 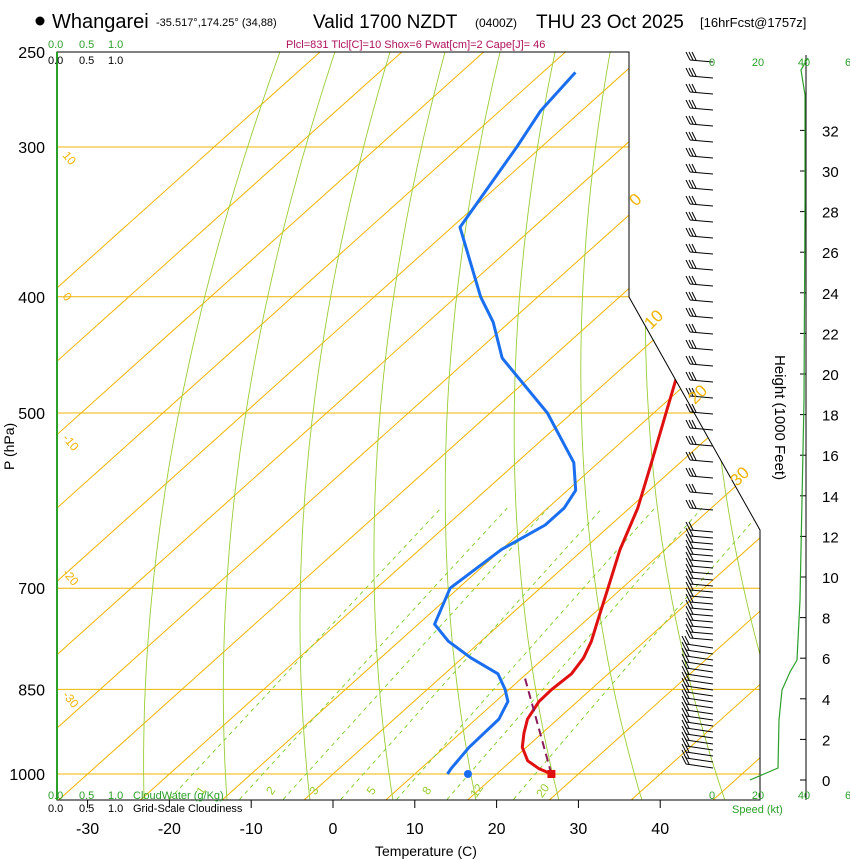 I want to click on pressure-tick-label: 1000, so click(x=27, y=775).